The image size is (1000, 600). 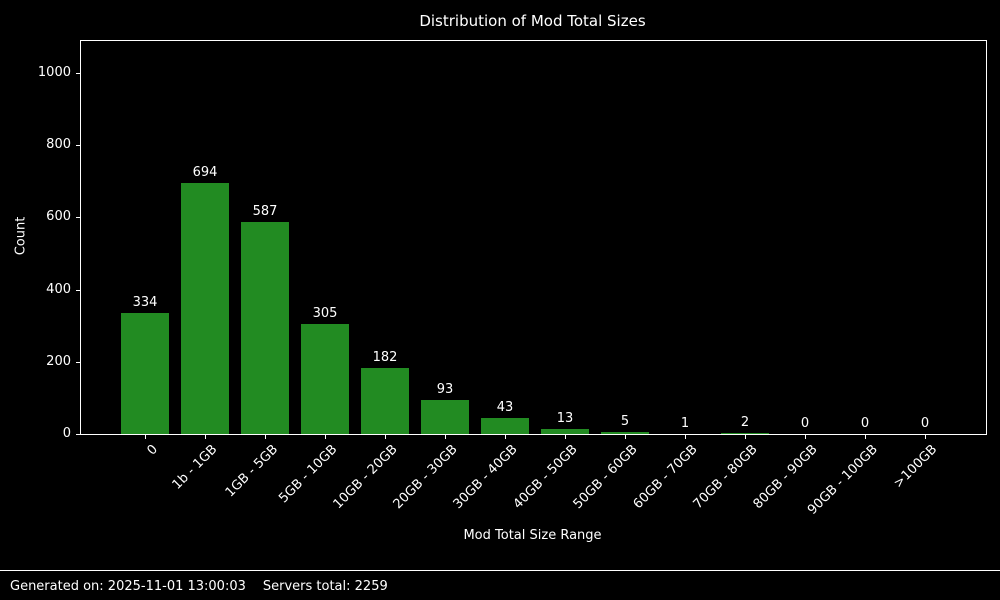 What do you see at coordinates (205, 172) in the screenshot?
I see `bar-value-label: 694` at bounding box center [205, 172].